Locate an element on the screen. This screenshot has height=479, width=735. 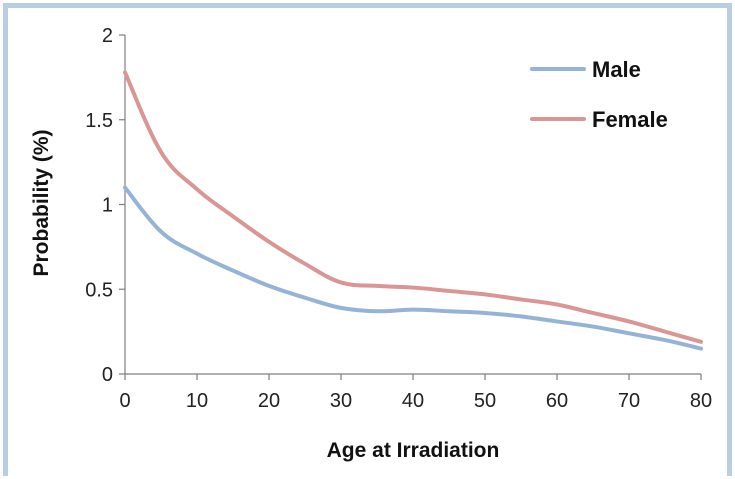
y-tick-label: 1.5 is located at coordinates (99, 121).